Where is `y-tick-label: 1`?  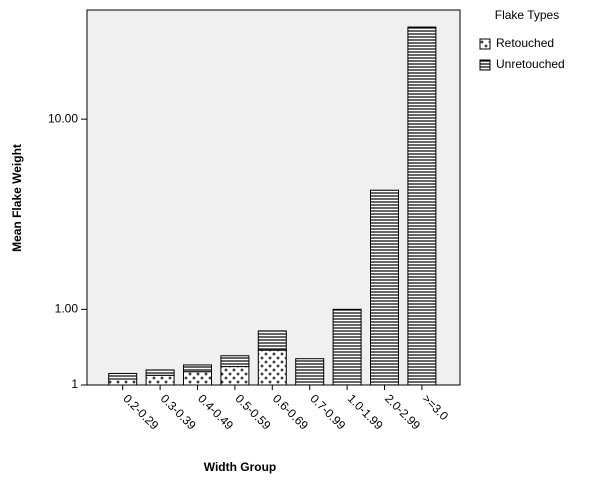 y-tick-label: 1 is located at coordinates (74, 384).